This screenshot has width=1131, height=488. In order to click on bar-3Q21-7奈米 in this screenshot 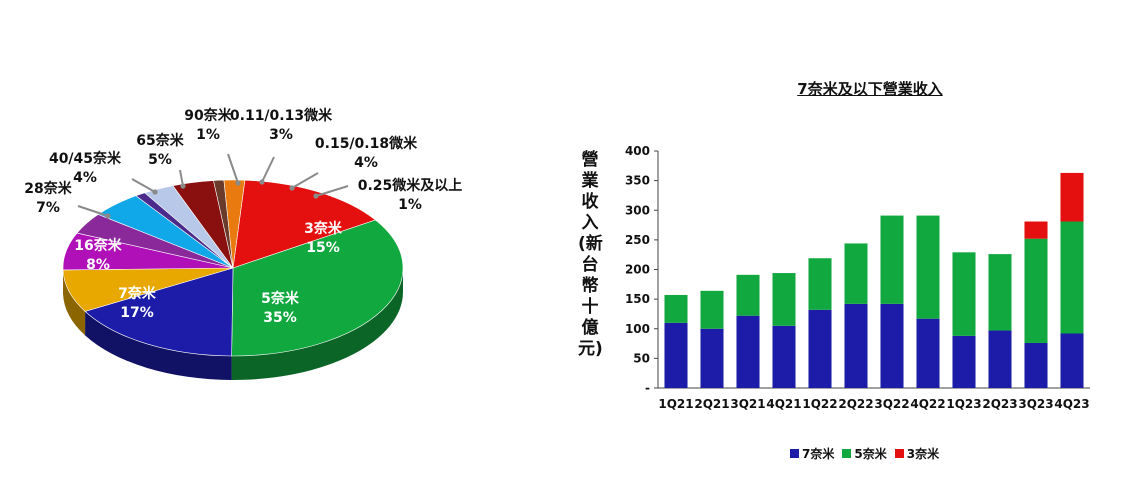, I will do `click(748, 351)`.